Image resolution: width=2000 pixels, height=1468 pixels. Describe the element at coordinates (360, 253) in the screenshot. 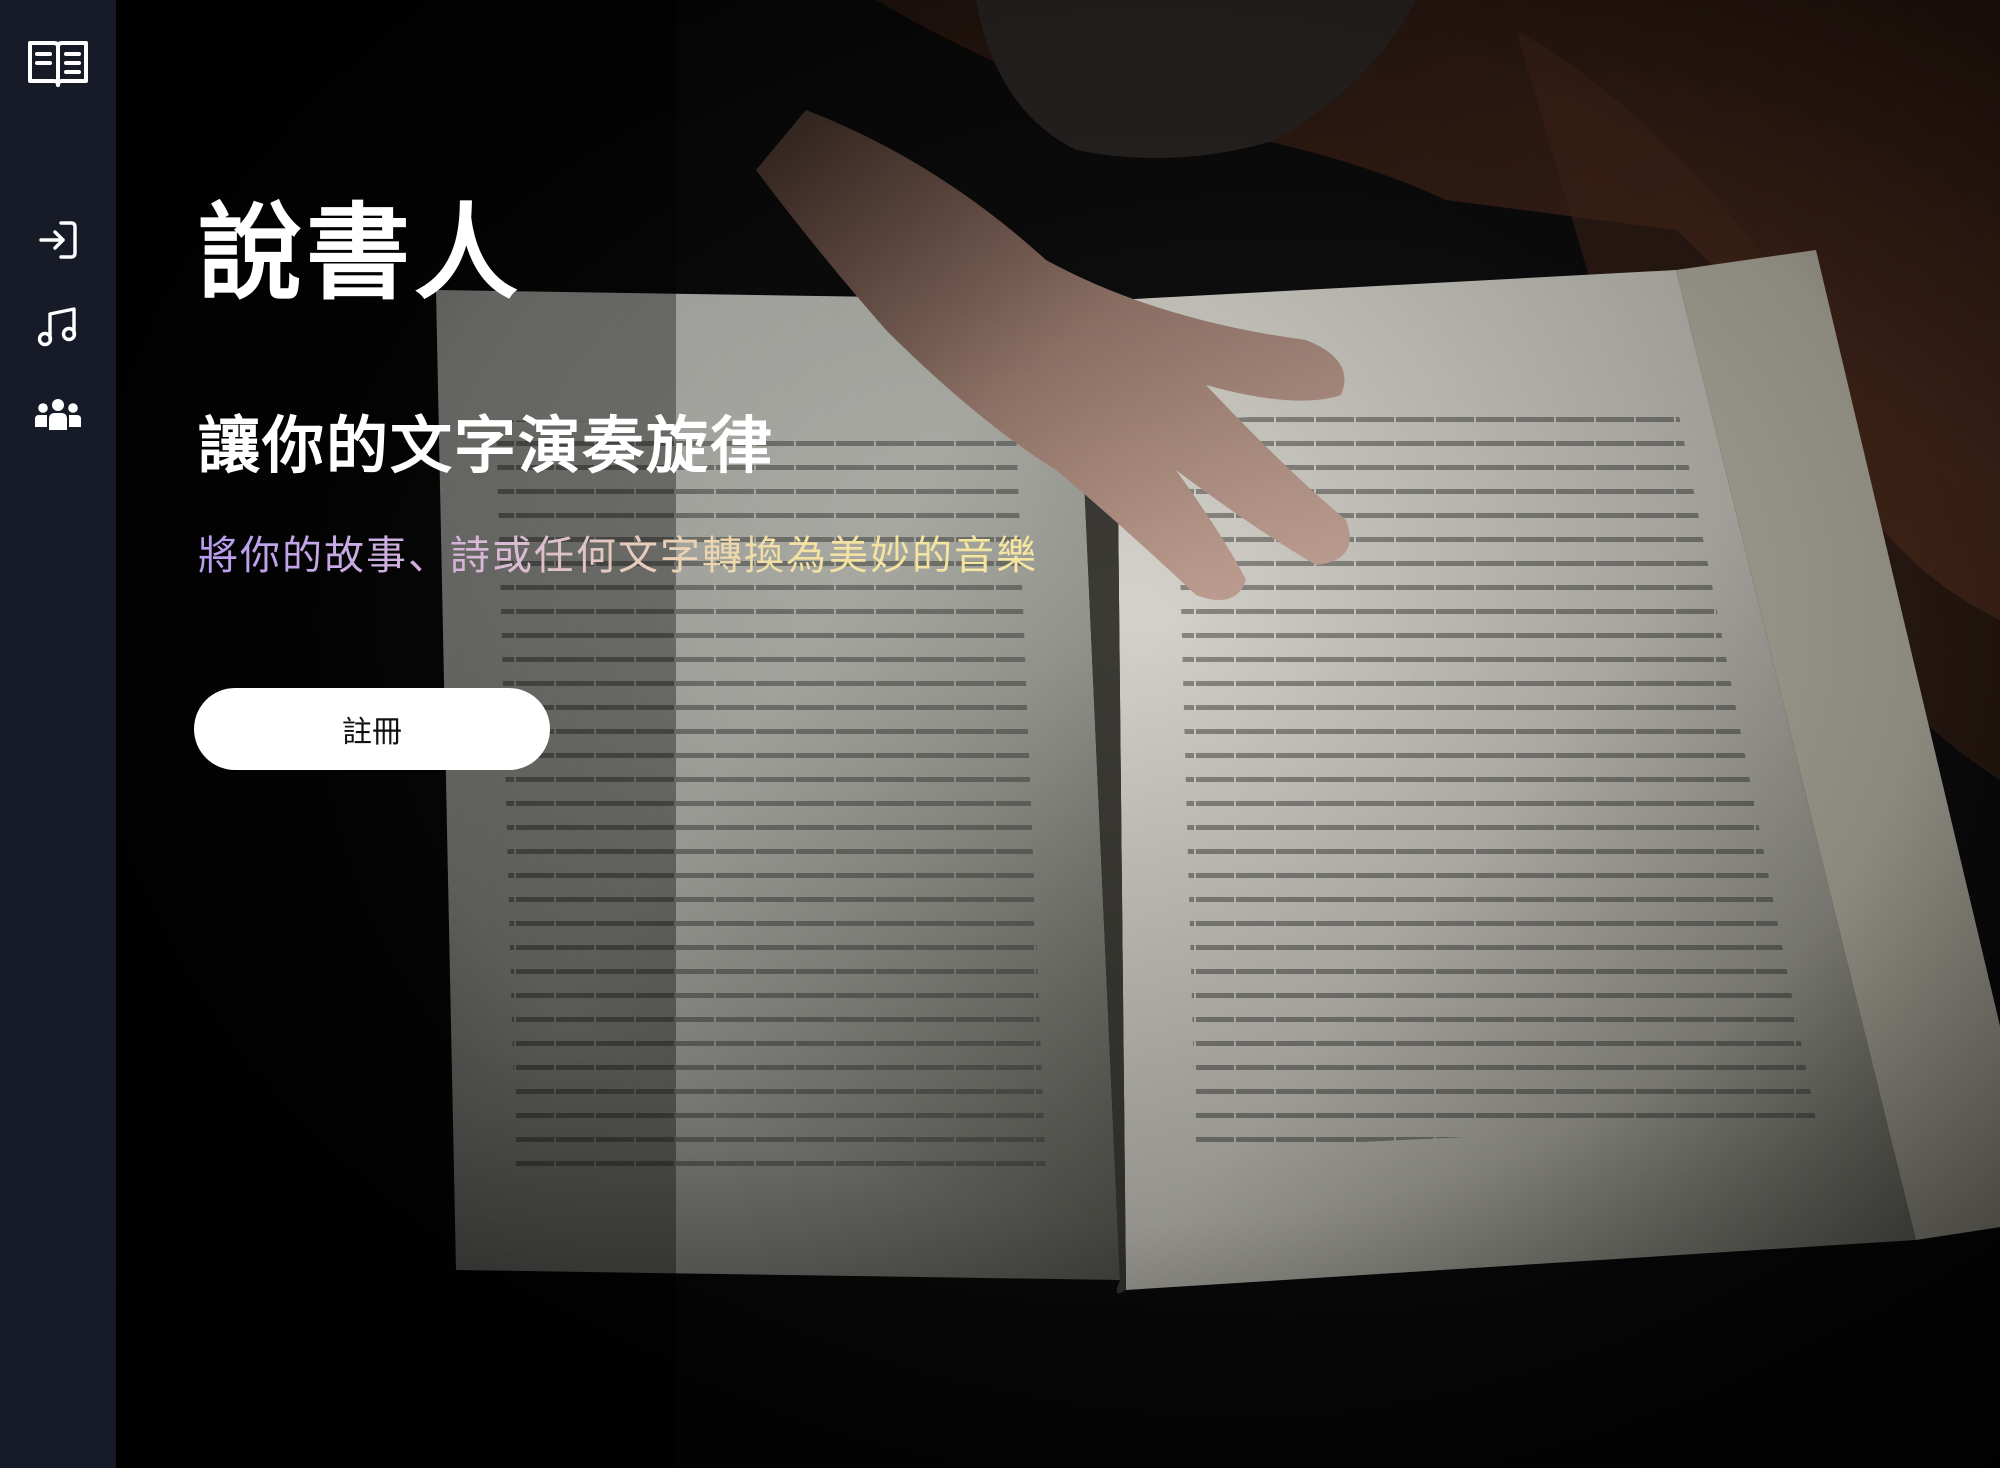

I see `app-title: 說書人` at that location.